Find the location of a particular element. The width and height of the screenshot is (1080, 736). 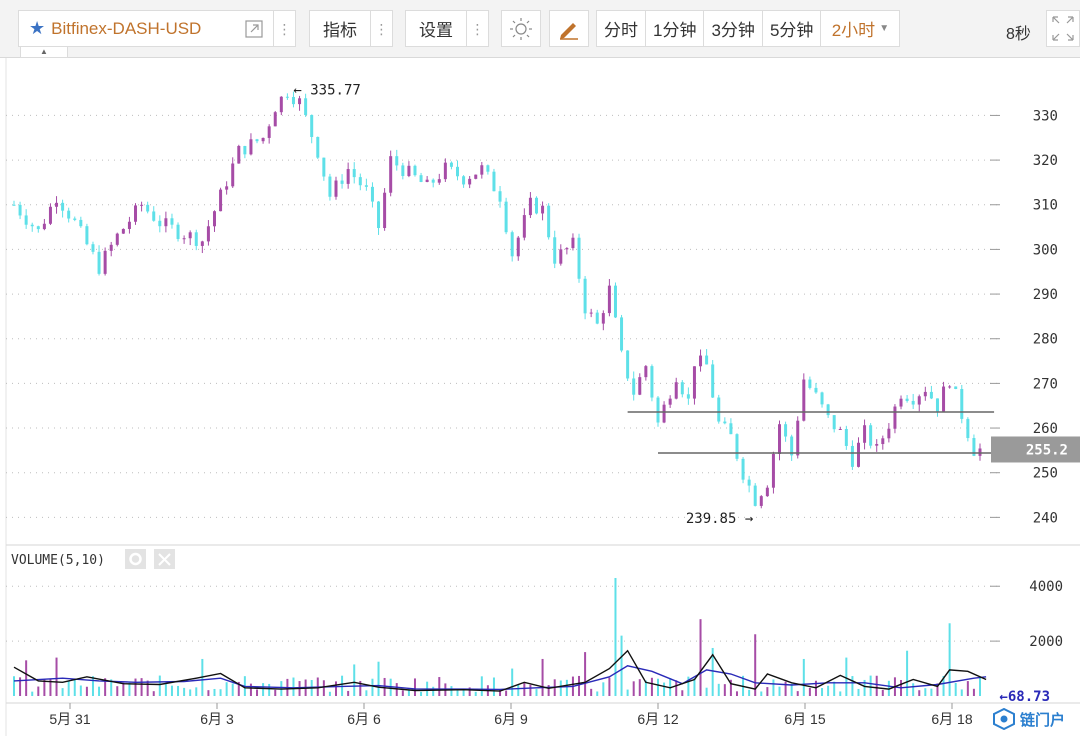

collapse-toggle: ▲ is located at coordinates (44, 52).